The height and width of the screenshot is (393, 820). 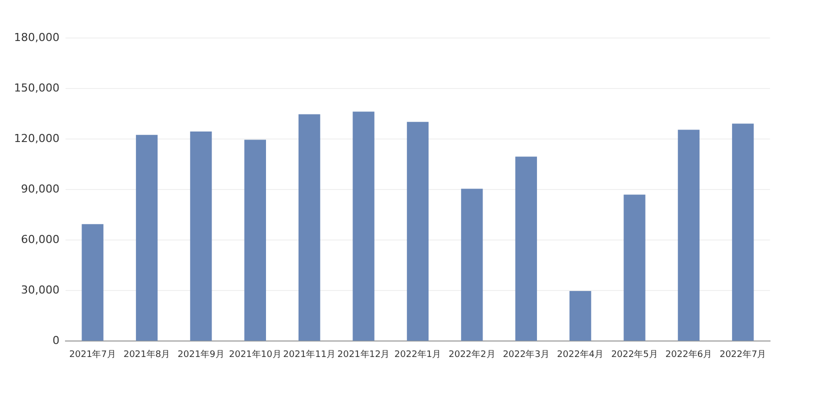 What do you see at coordinates (526, 354) in the screenshot?
I see `x-tick-label: 2022年3月` at bounding box center [526, 354].